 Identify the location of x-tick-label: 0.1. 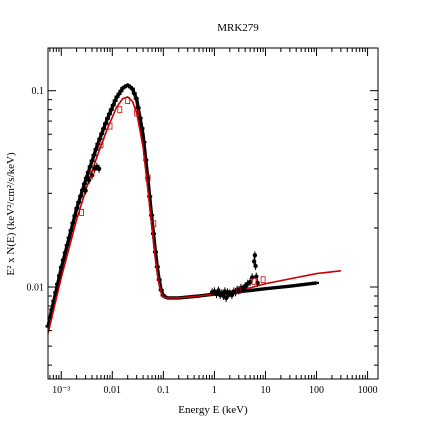
(163, 390).